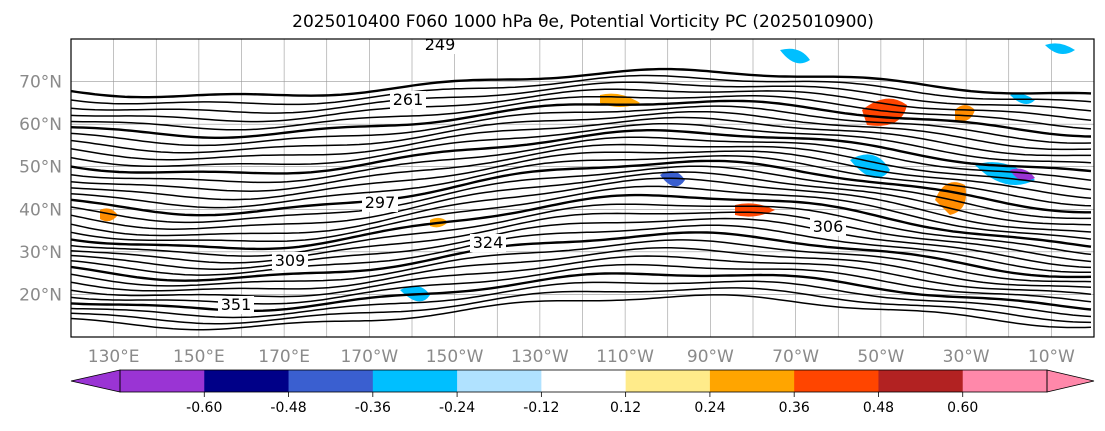 The height and width of the screenshot is (431, 1105). What do you see at coordinates (625, 357) in the screenshot?
I see `longitude-label: 110°W` at bounding box center [625, 357].